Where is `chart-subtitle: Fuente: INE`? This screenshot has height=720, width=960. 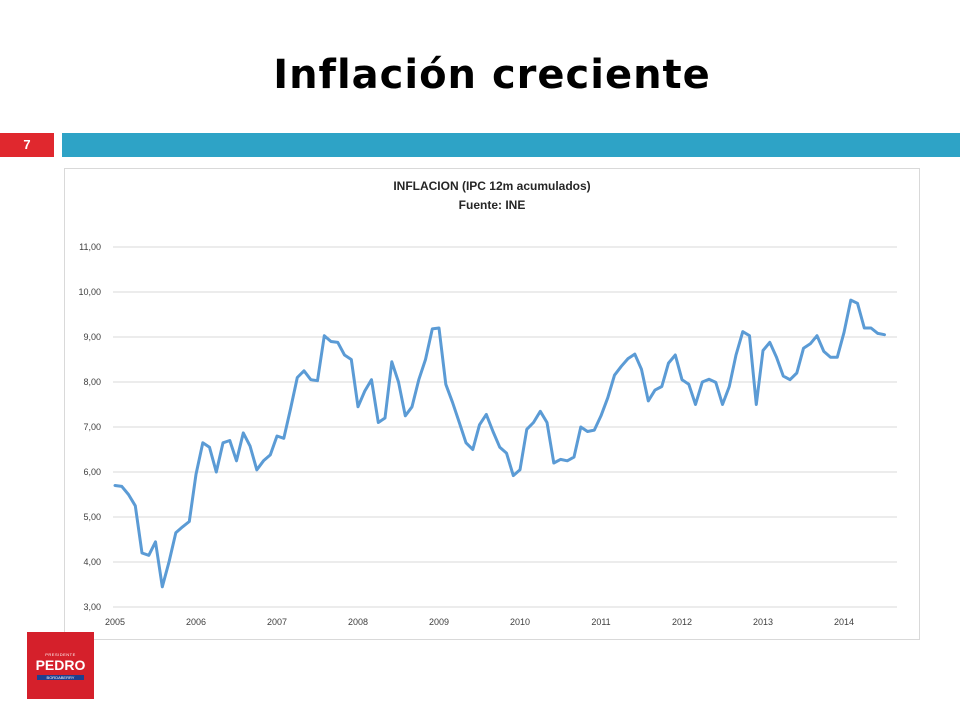 chart-subtitle: Fuente: INE is located at coordinates (492, 205).